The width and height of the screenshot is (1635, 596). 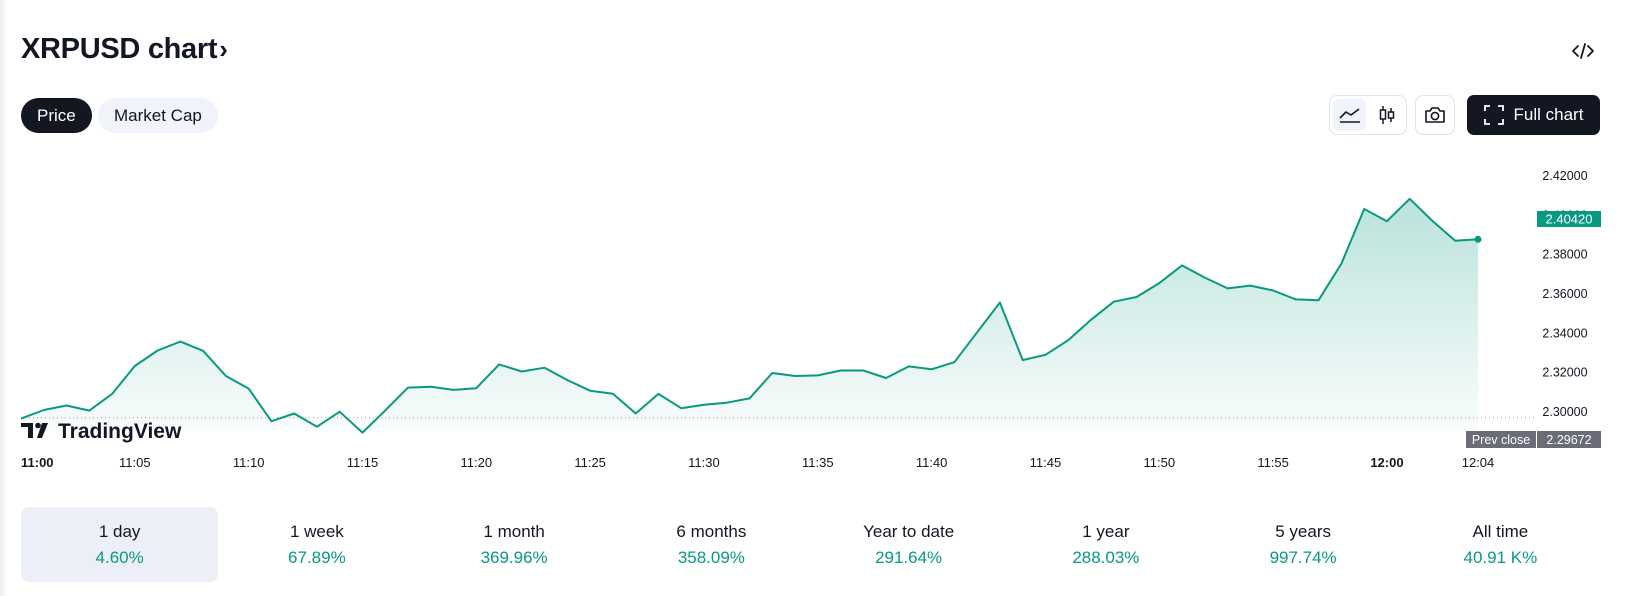 I want to click on embed-code-button, so click(x=1583, y=51).